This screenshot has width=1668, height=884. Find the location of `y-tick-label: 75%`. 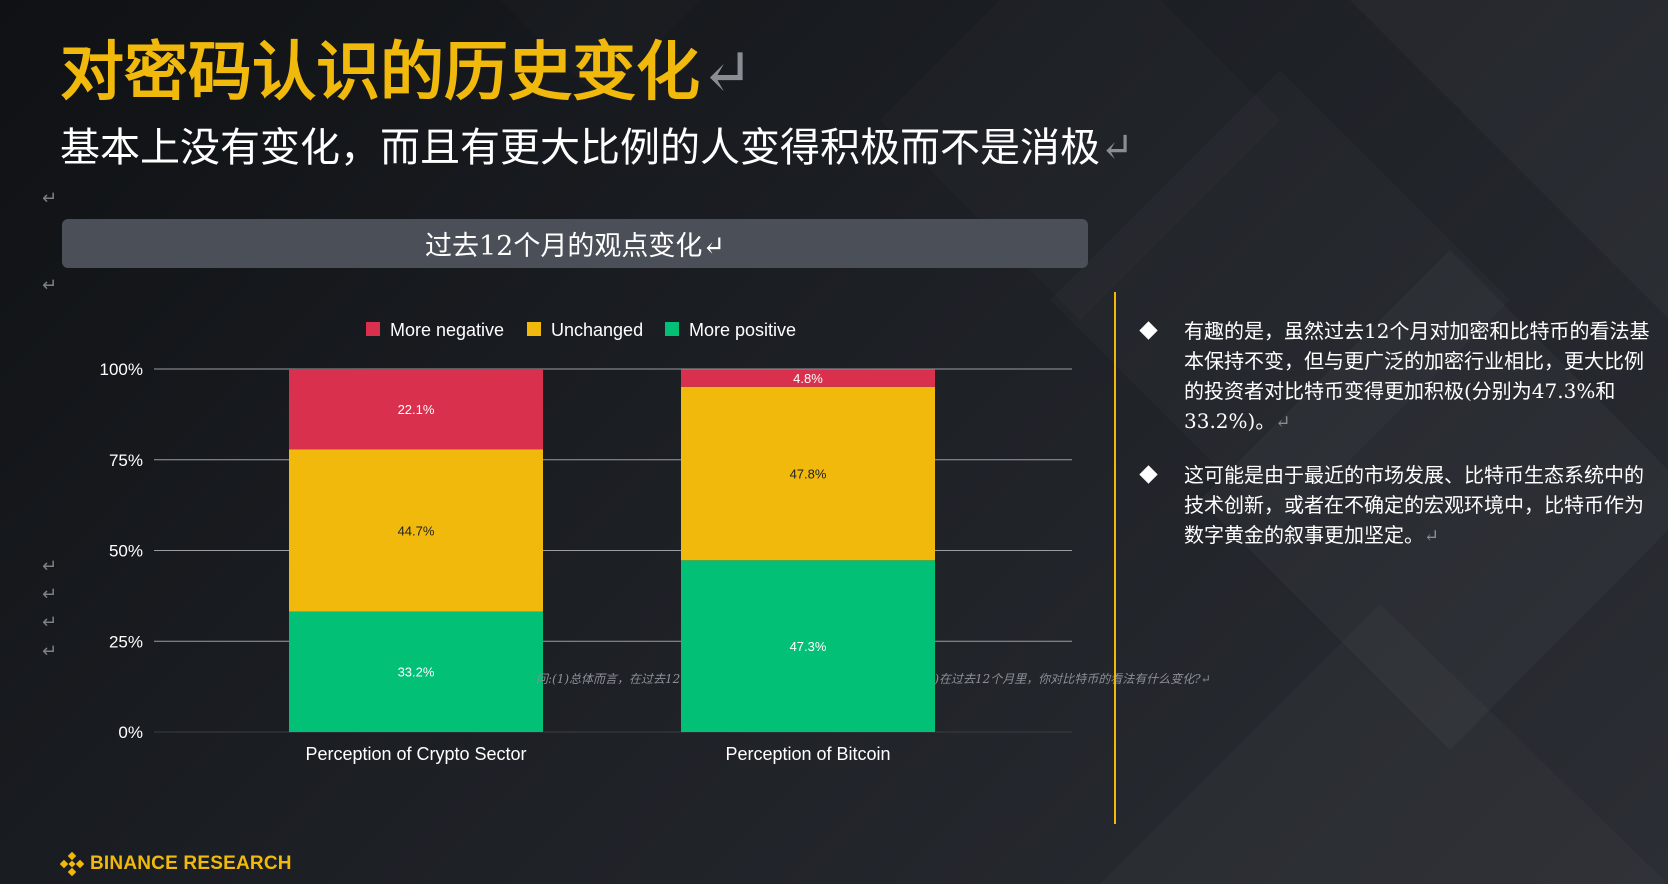

y-tick-label: 75% is located at coordinates (126, 460).